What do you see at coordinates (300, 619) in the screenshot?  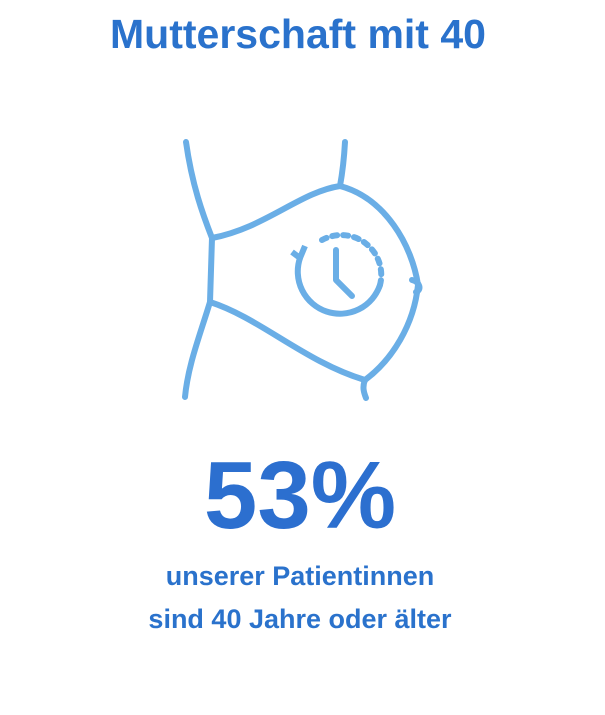 I see `caption-line: sind 40 Jahre oder älter` at bounding box center [300, 619].